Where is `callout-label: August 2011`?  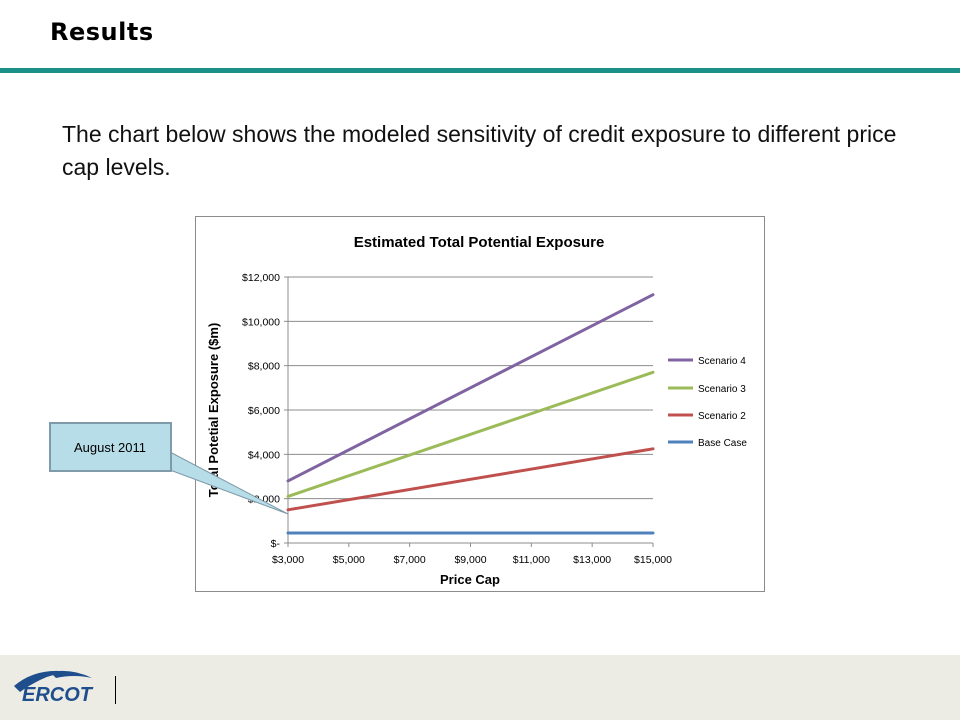
callout-label: August 2011 is located at coordinates (110, 447).